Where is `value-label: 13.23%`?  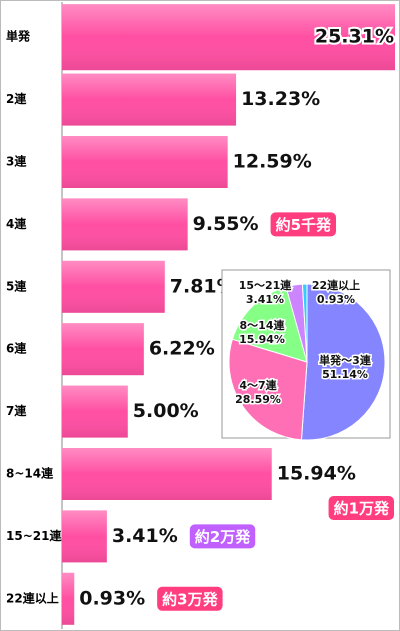
value-label: 13.23% is located at coordinates (280, 99).